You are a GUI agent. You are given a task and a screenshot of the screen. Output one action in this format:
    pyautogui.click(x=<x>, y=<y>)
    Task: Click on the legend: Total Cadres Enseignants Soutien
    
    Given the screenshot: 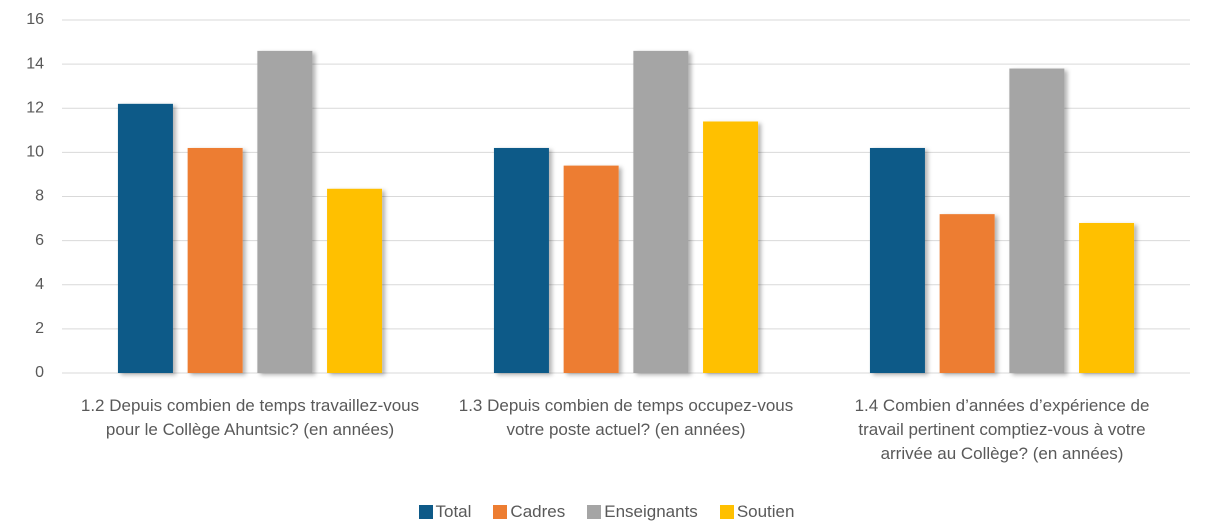 What is the action you would take?
    pyautogui.click(x=606, y=512)
    